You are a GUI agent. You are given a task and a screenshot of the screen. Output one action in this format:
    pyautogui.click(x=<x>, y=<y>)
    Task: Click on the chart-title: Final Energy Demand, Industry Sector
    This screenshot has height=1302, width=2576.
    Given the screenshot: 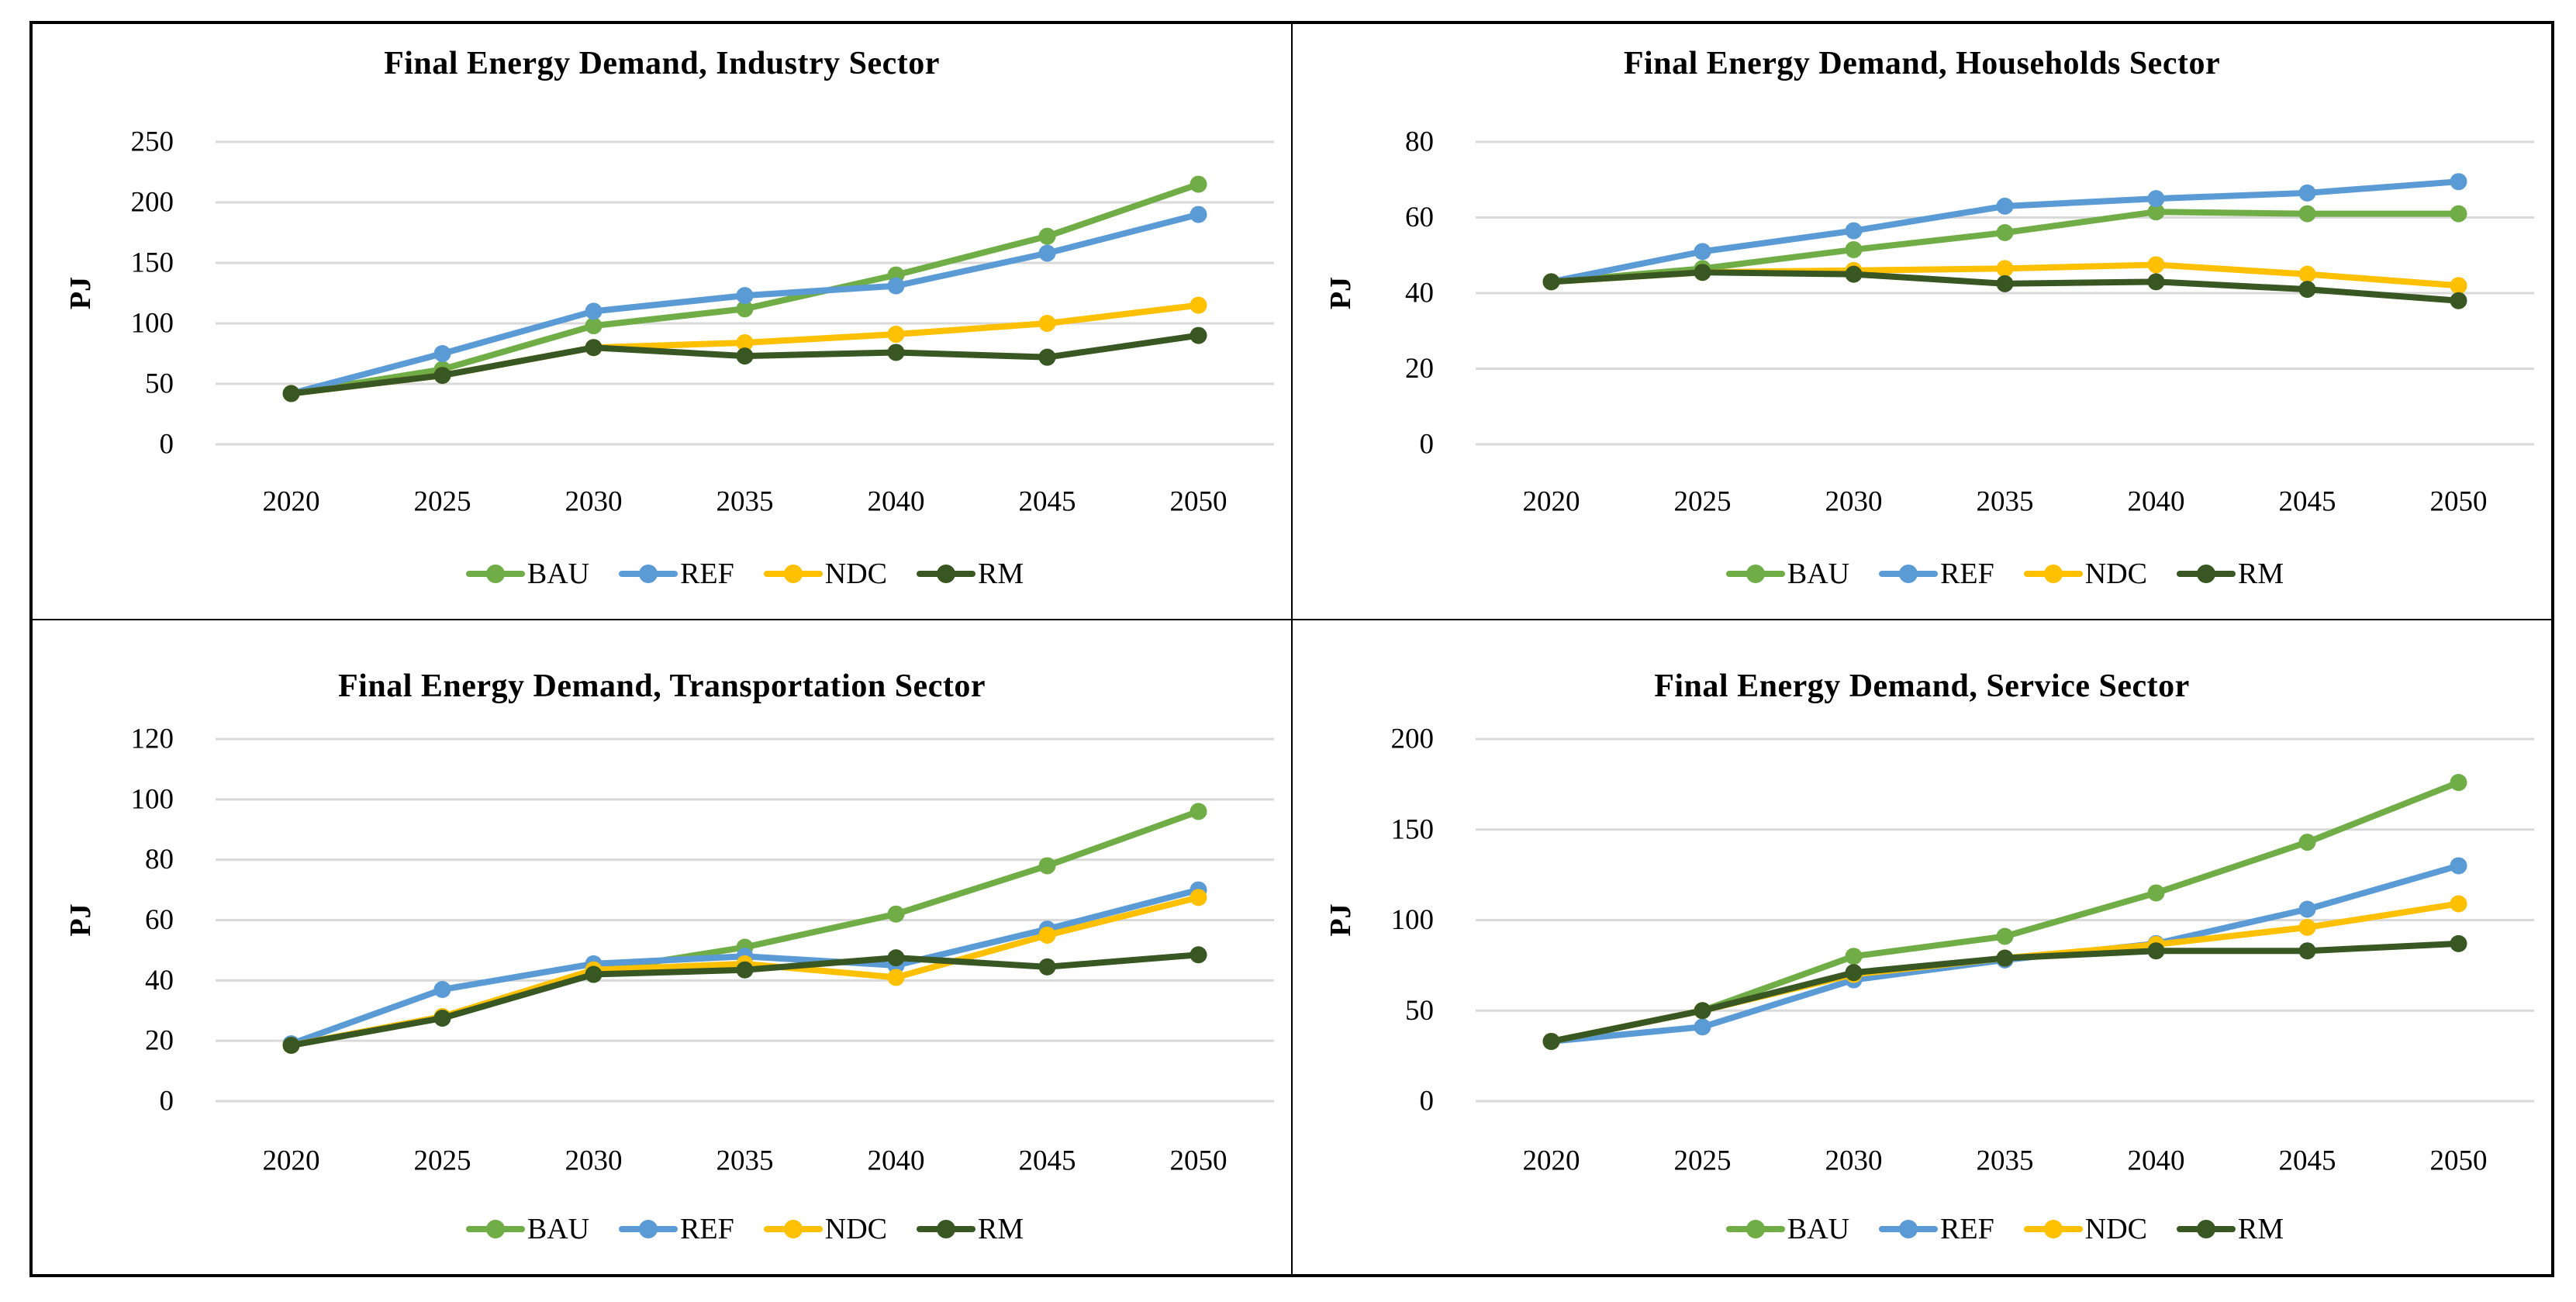 What is the action you would take?
    pyautogui.click(x=662, y=63)
    